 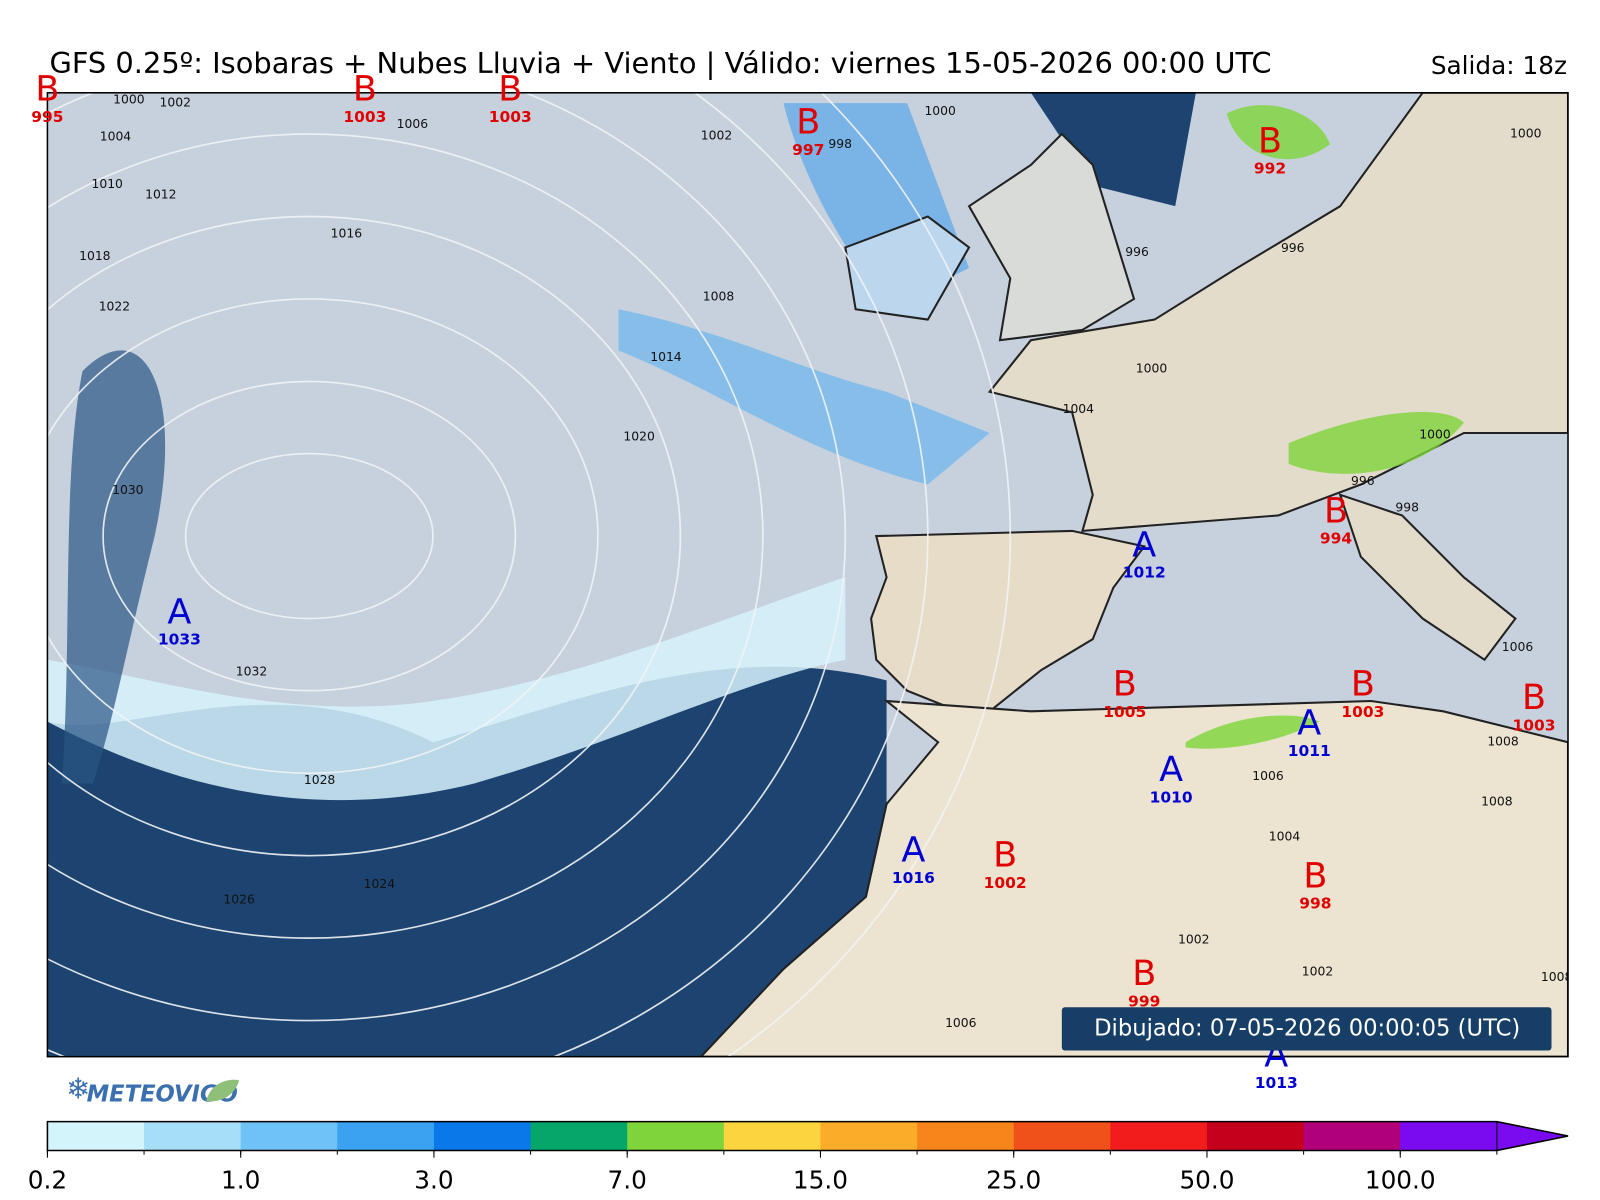 What do you see at coordinates (433, 1179) in the screenshot?
I see `colorbar-tick-label: 3.0` at bounding box center [433, 1179].